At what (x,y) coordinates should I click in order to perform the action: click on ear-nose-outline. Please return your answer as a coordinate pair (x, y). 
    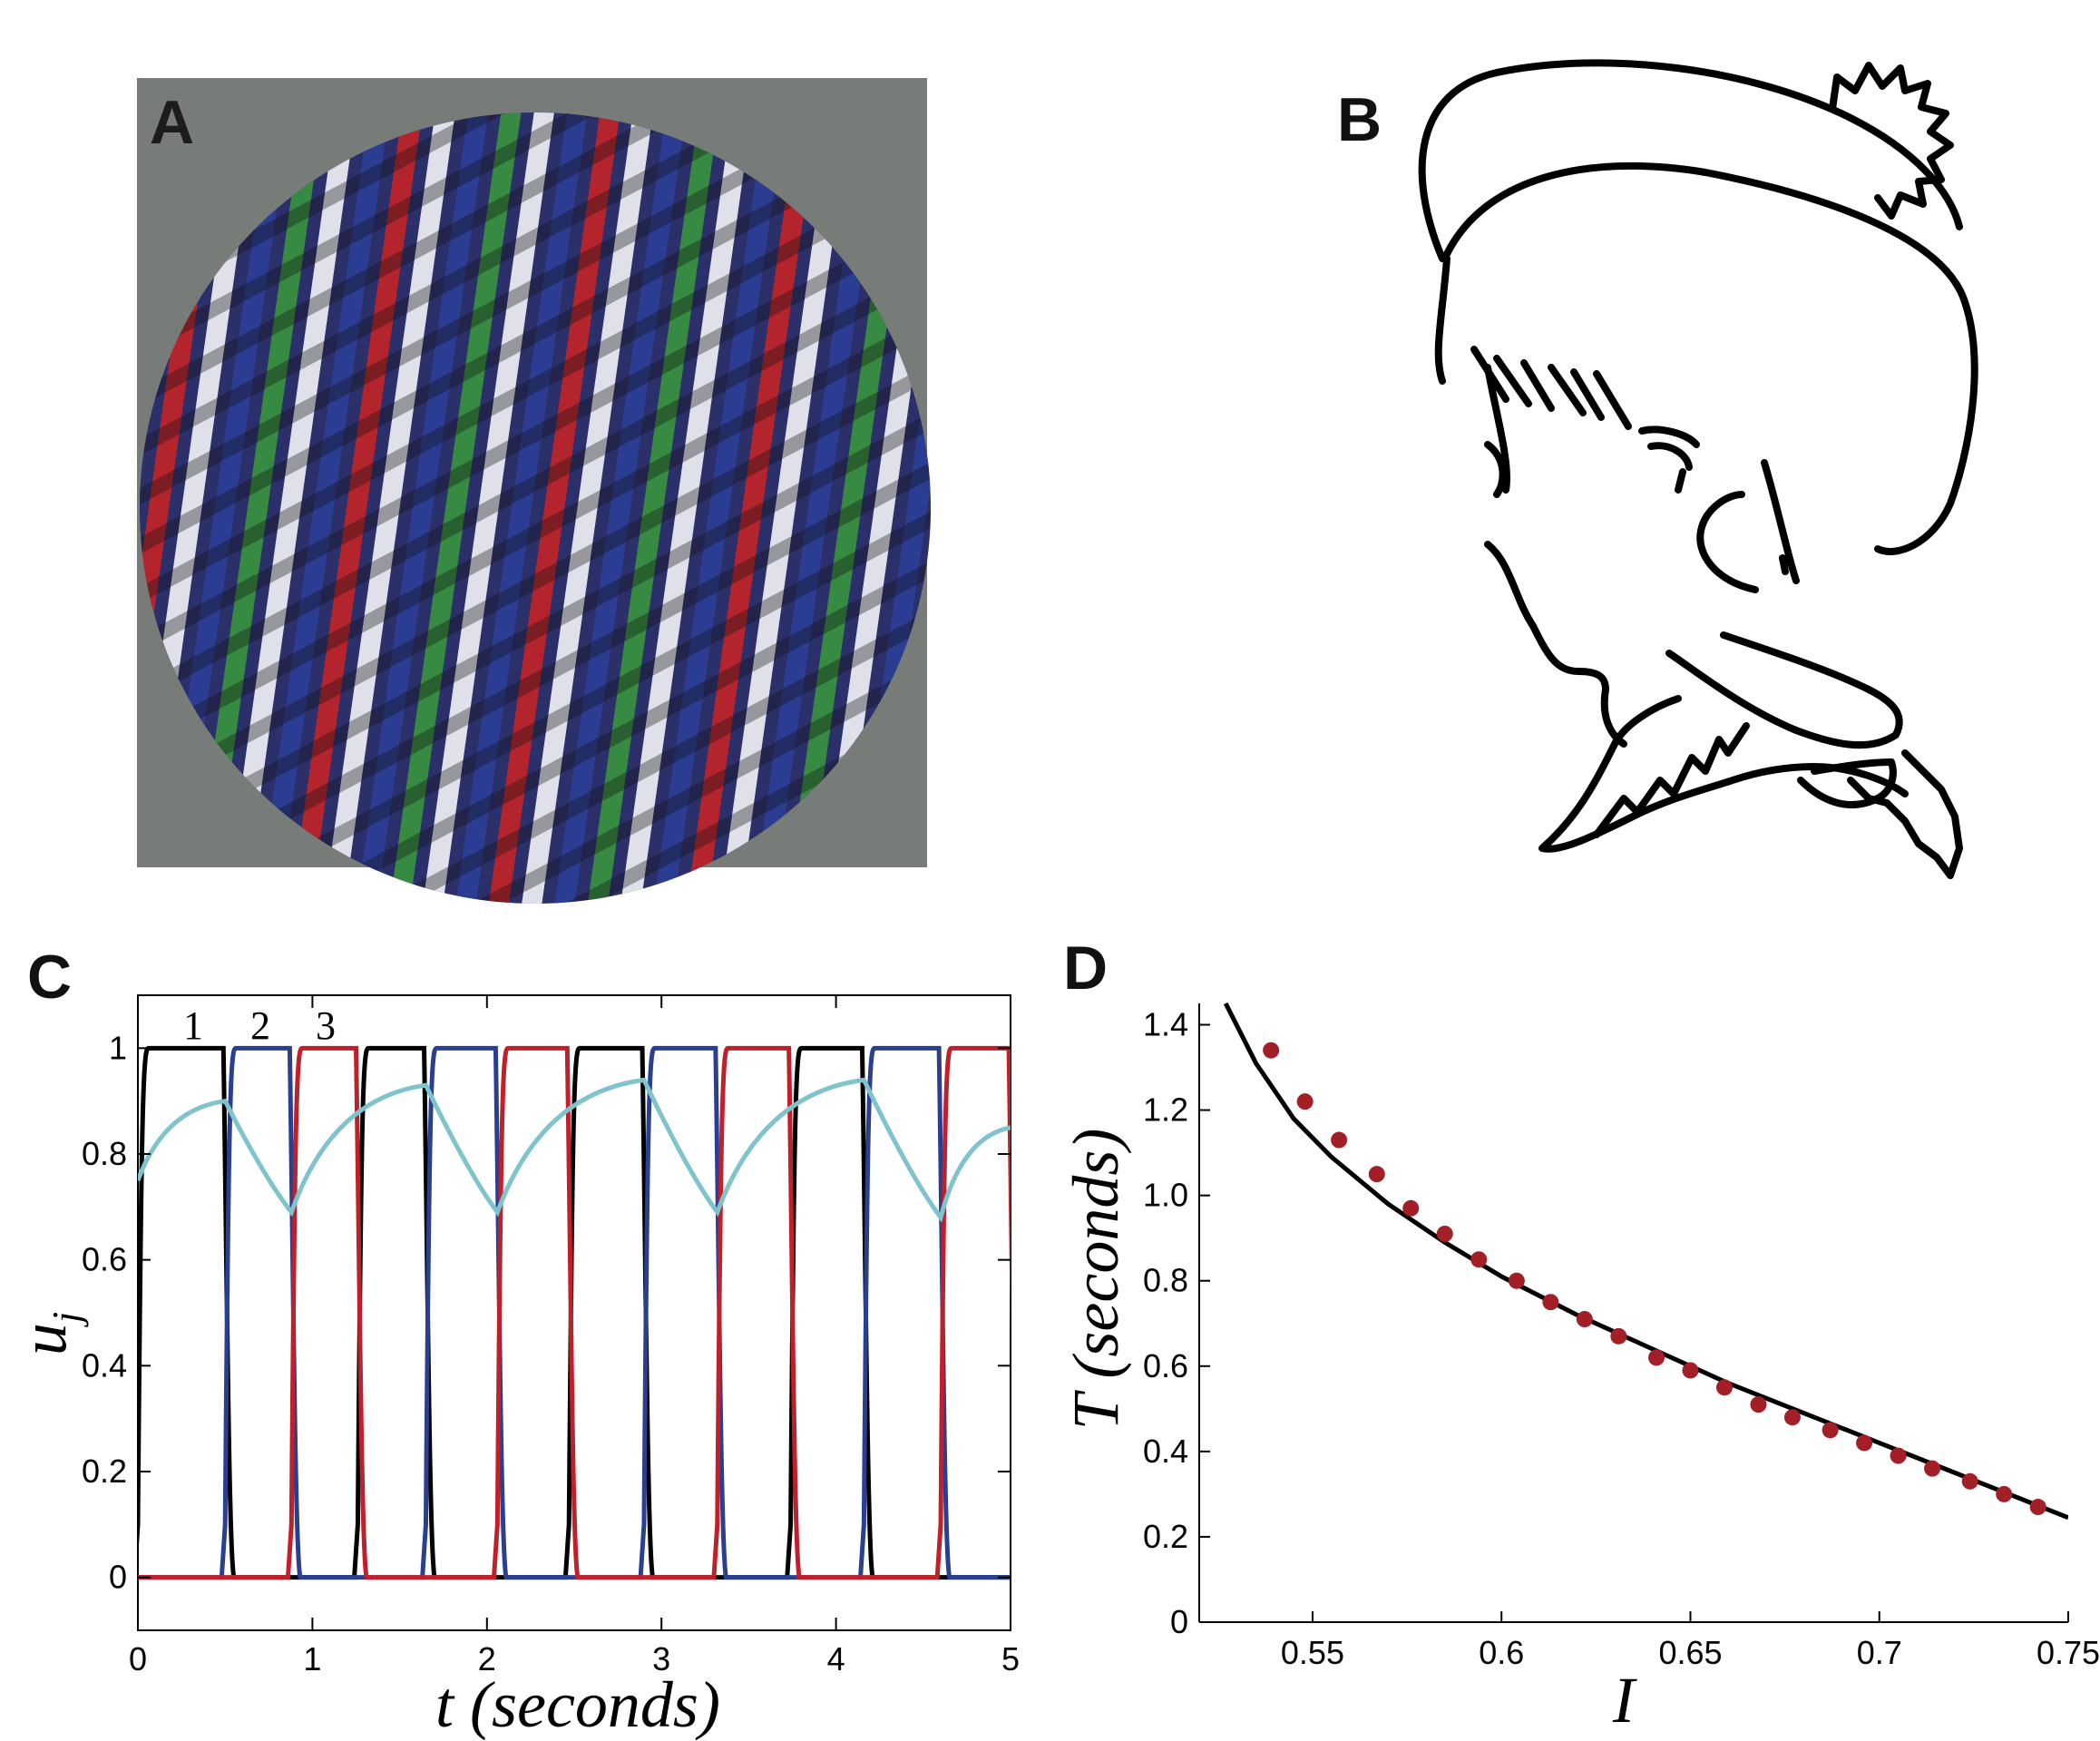
    Looking at the image, I should click on (1728, 542).